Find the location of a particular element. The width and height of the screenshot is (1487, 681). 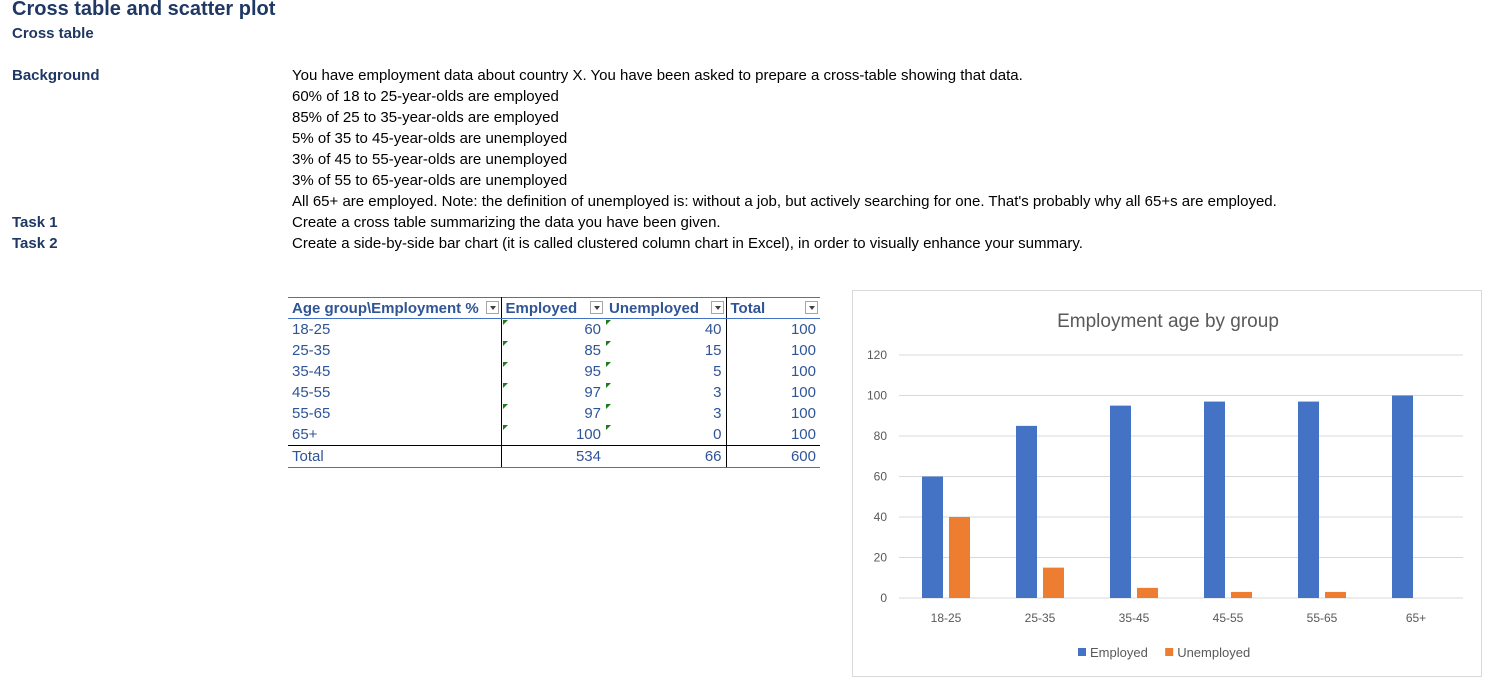

cell-total-label: Total is located at coordinates (395, 456).